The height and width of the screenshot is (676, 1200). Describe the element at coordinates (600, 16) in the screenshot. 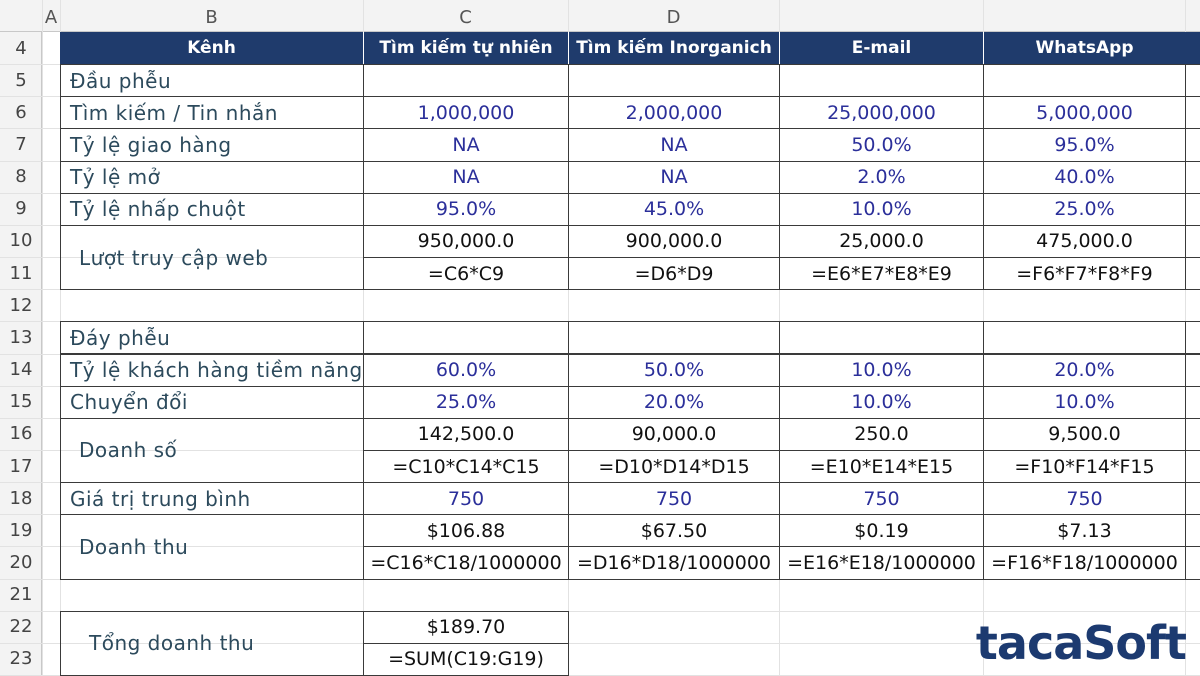

I see `column-header-band` at that location.